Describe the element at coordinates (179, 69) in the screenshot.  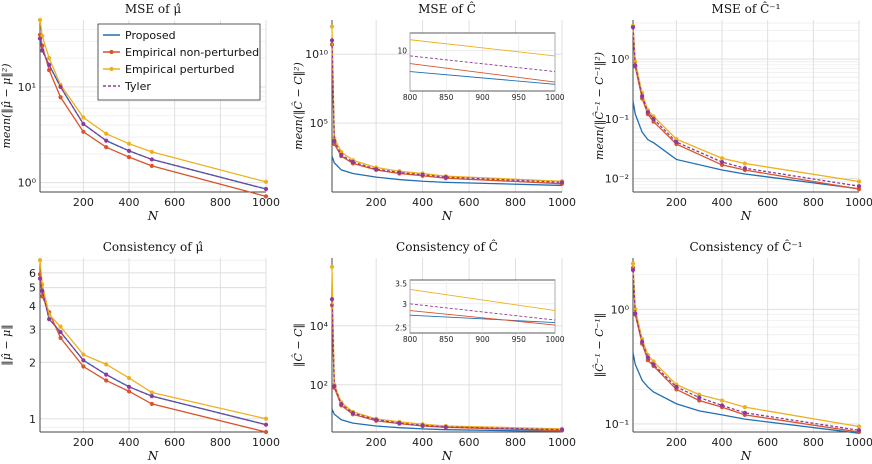
I see `legend-label-empirical-perturbed: Empirical perturbed` at that location.